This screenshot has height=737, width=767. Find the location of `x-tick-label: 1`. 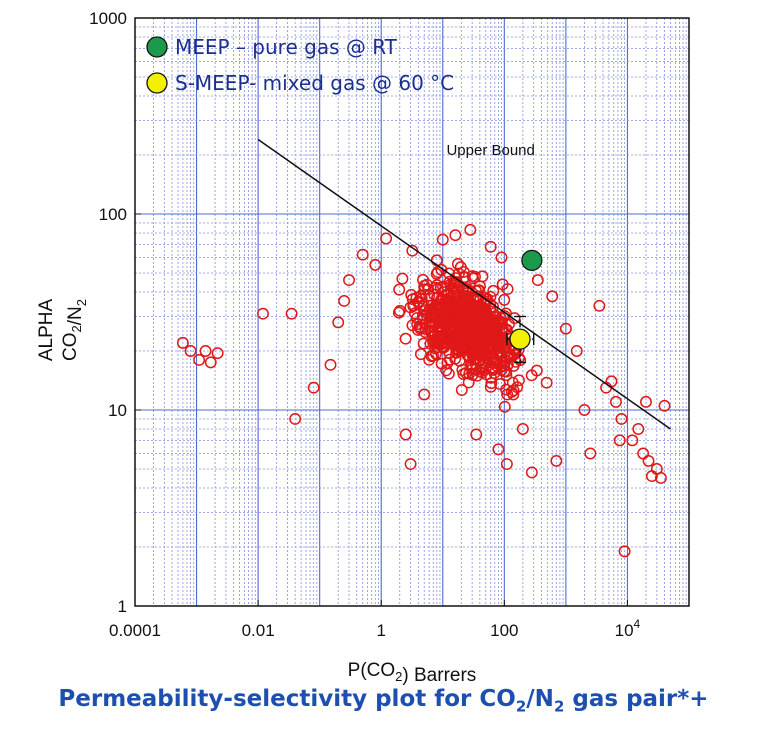

x-tick-label: 1 is located at coordinates (380, 630).